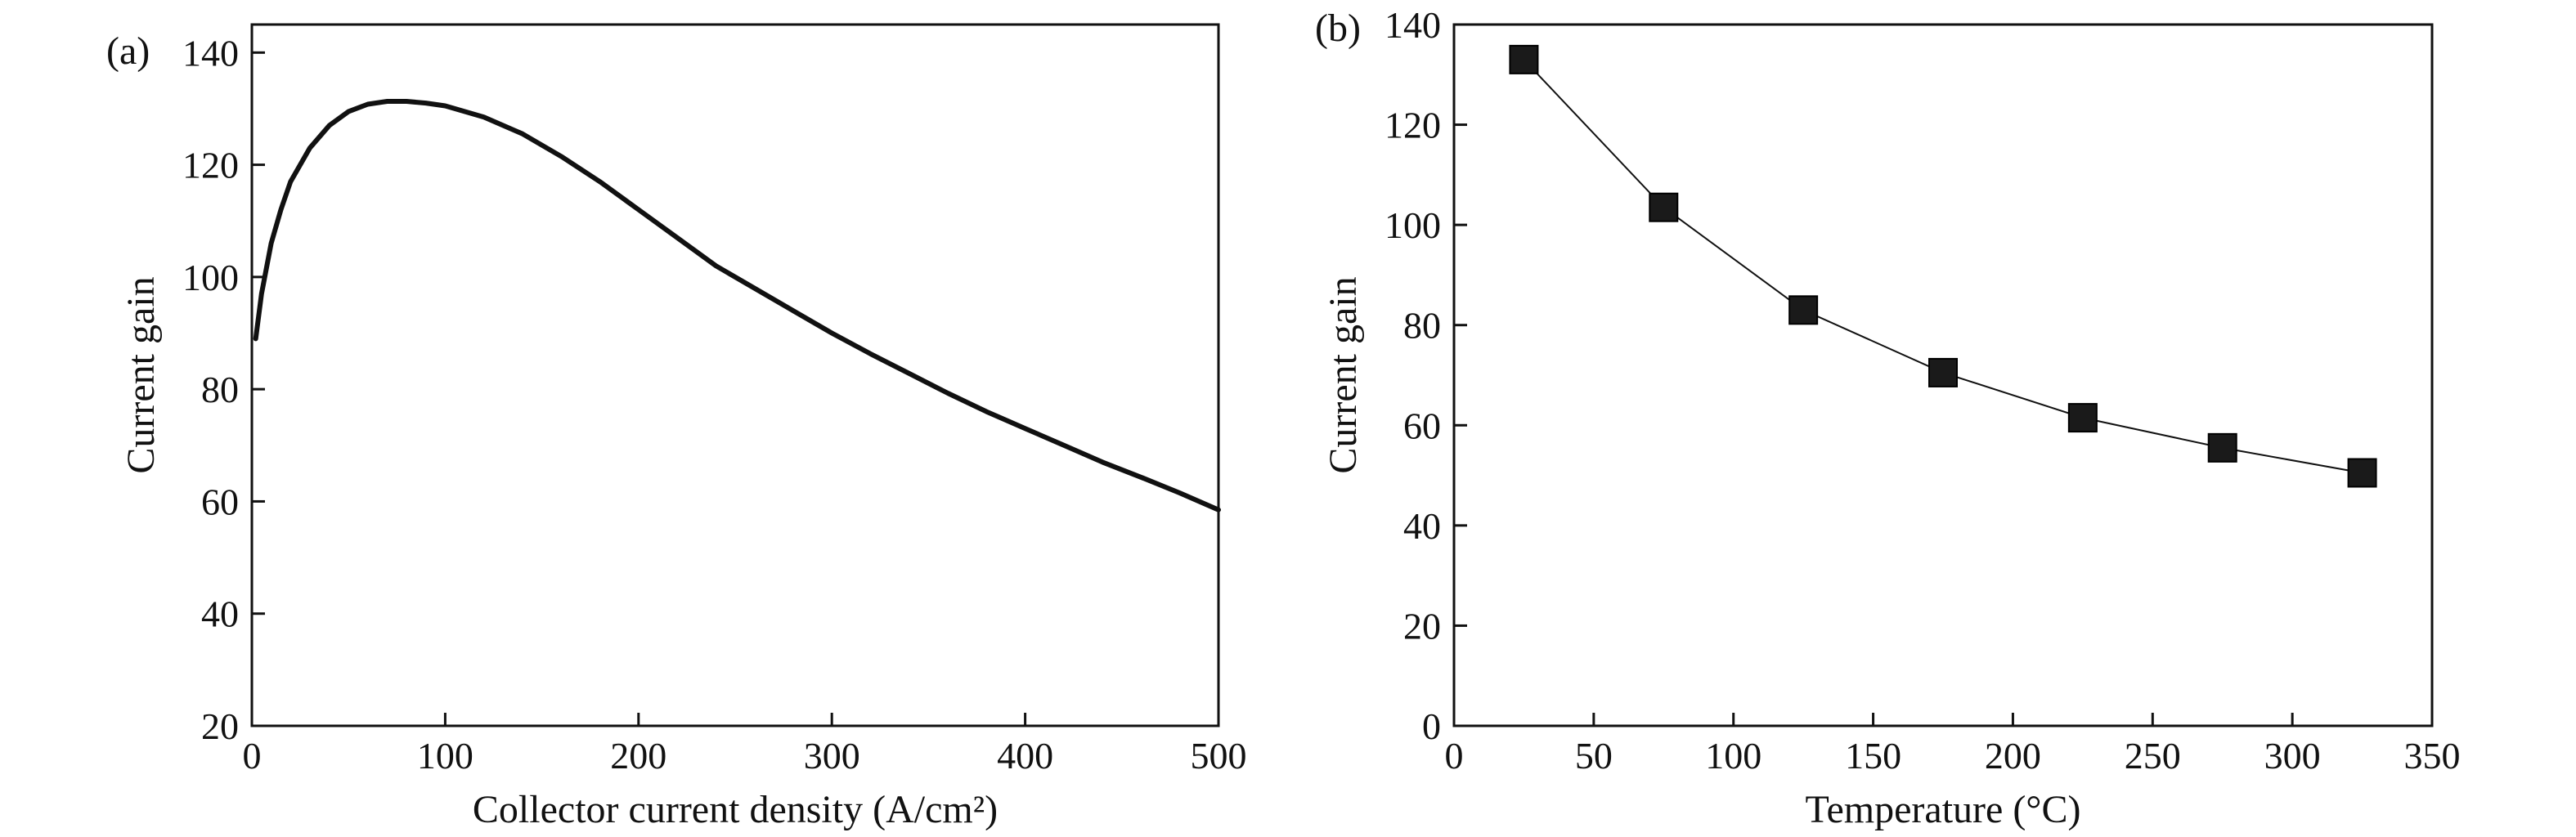 This screenshot has width=2576, height=837. I want to click on panel-a-y-tick-label: 120, so click(210, 165).